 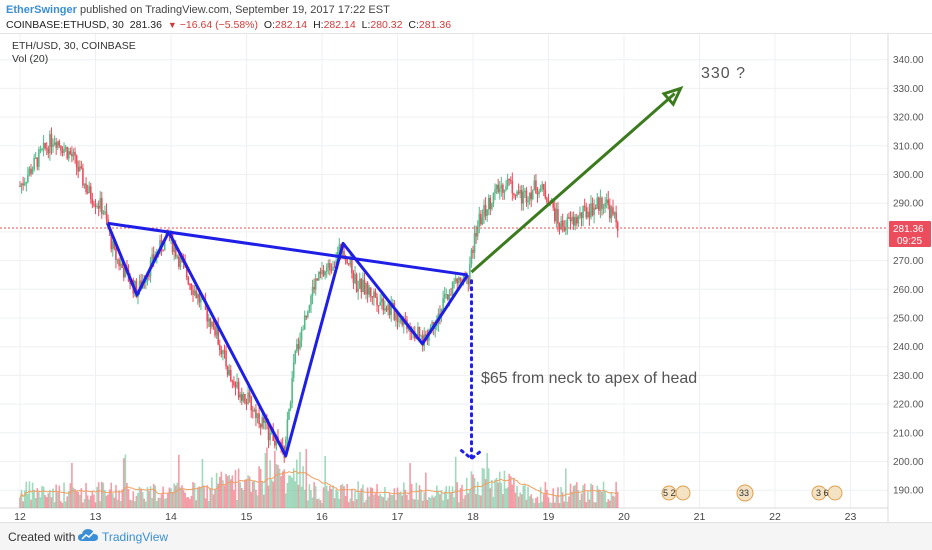 I want to click on tradingview-link: TradingView, so click(x=135, y=537).